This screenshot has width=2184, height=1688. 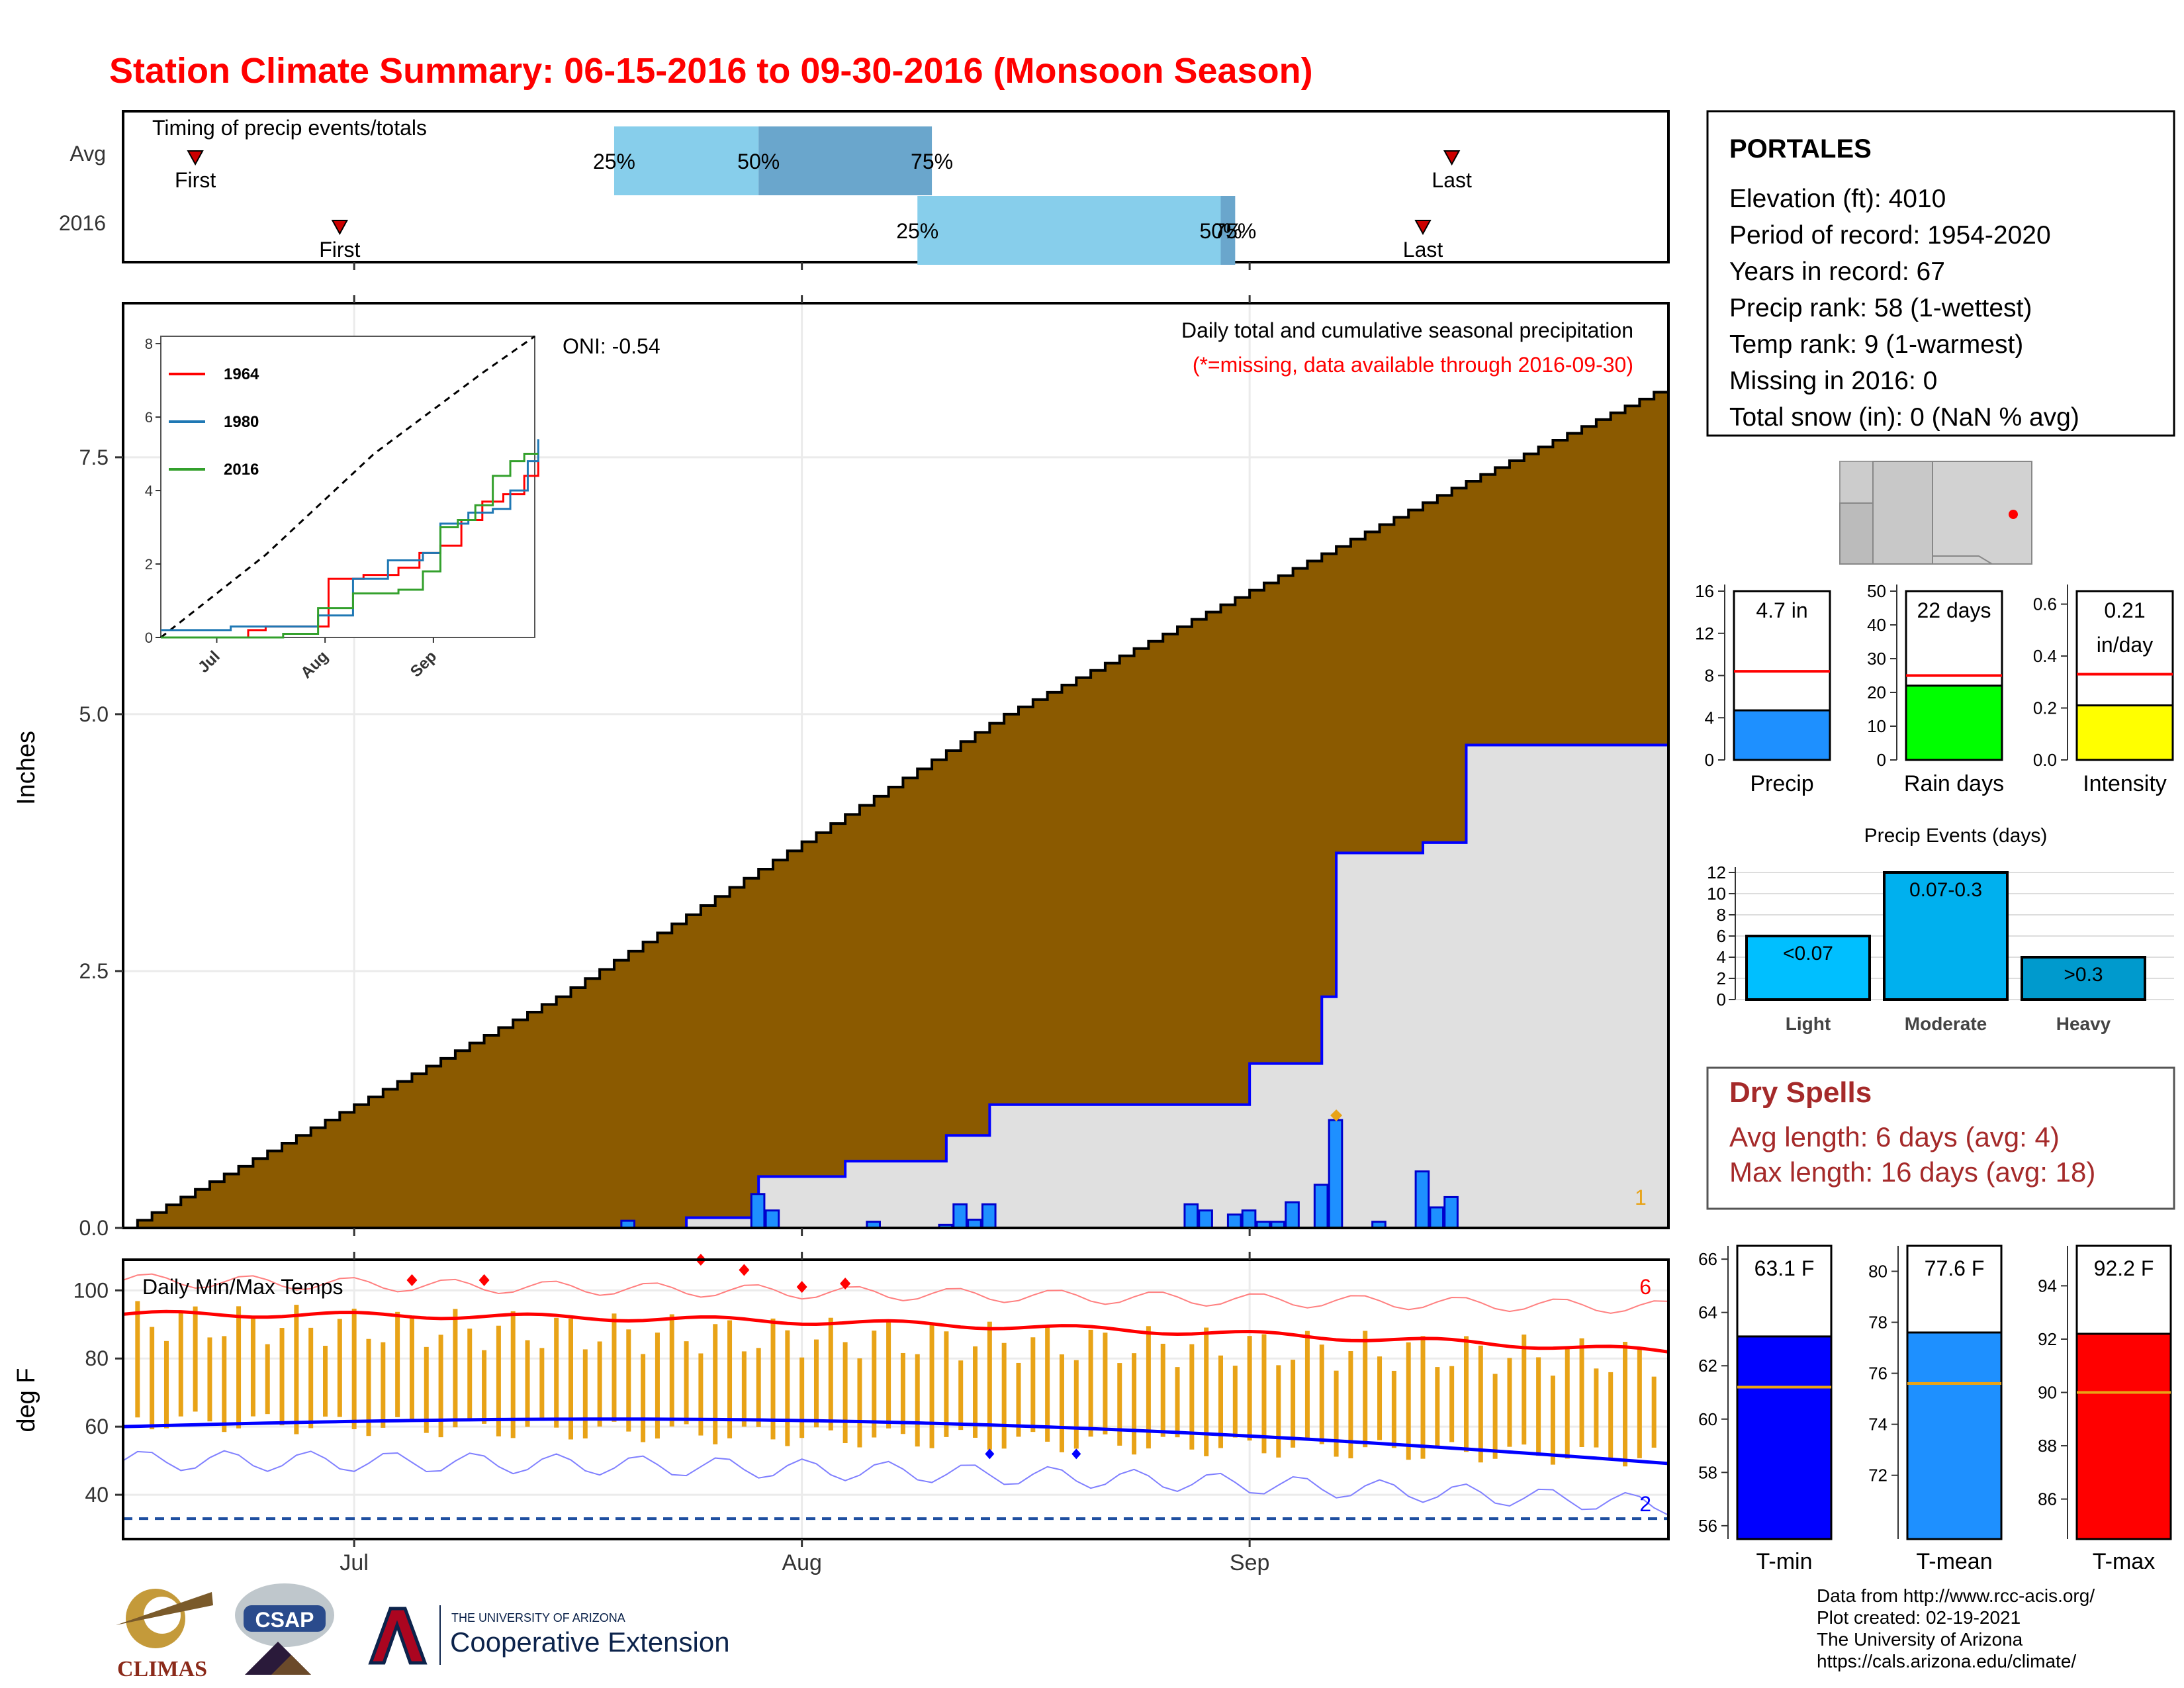 What do you see at coordinates (896, 1293) in the screenshot?
I see `record-max-line` at bounding box center [896, 1293].